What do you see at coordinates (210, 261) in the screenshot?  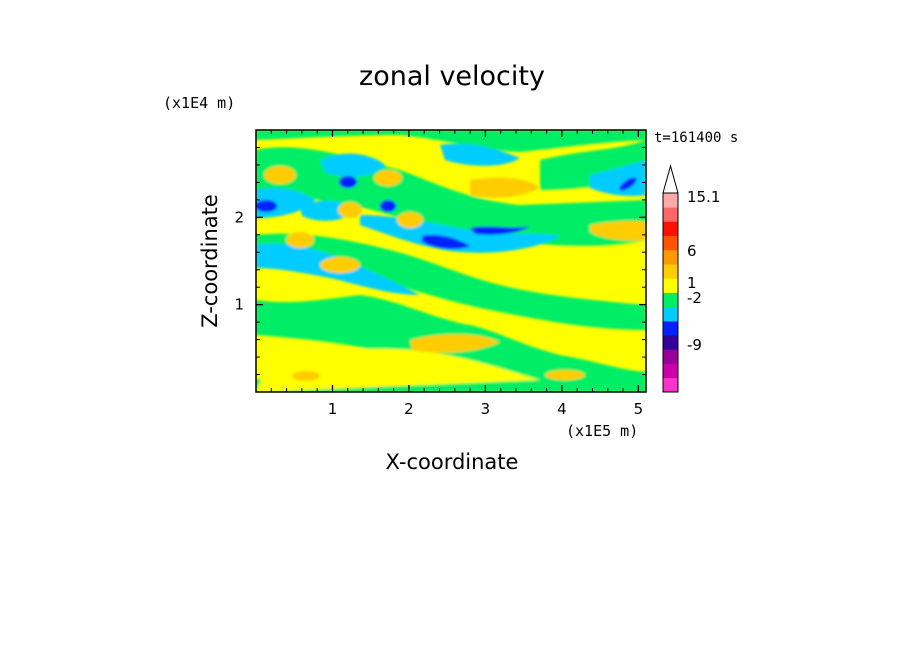 I see `y-axis-label: Z-coordinate` at bounding box center [210, 261].